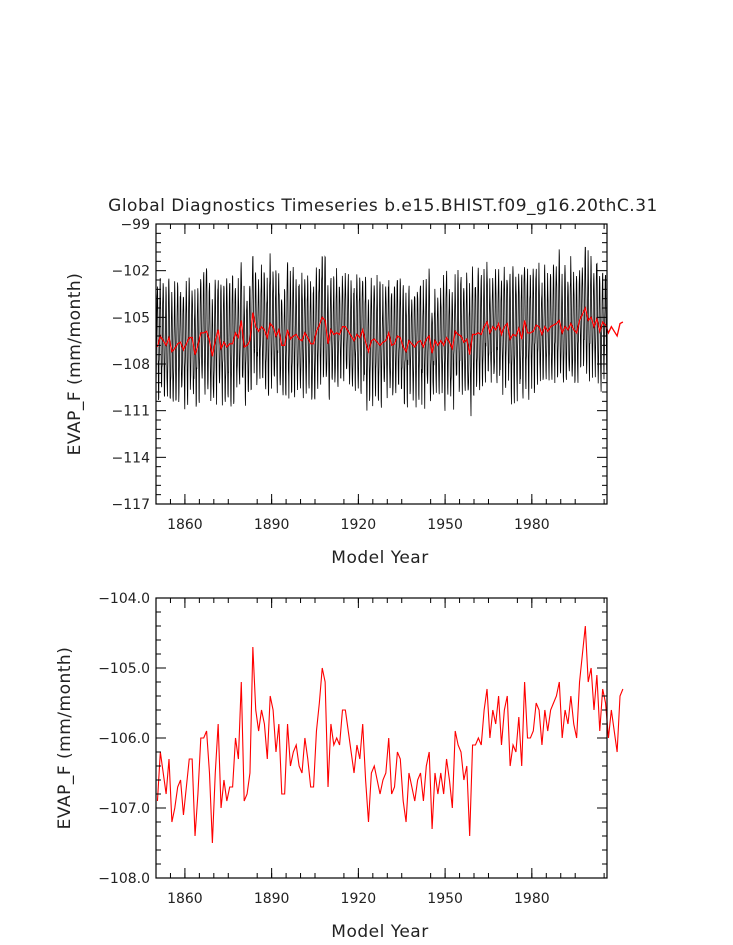 The height and width of the screenshot is (945, 733). Describe the element at coordinates (379, 558) in the screenshot. I see `top-x-axis-label: Model Year` at that location.